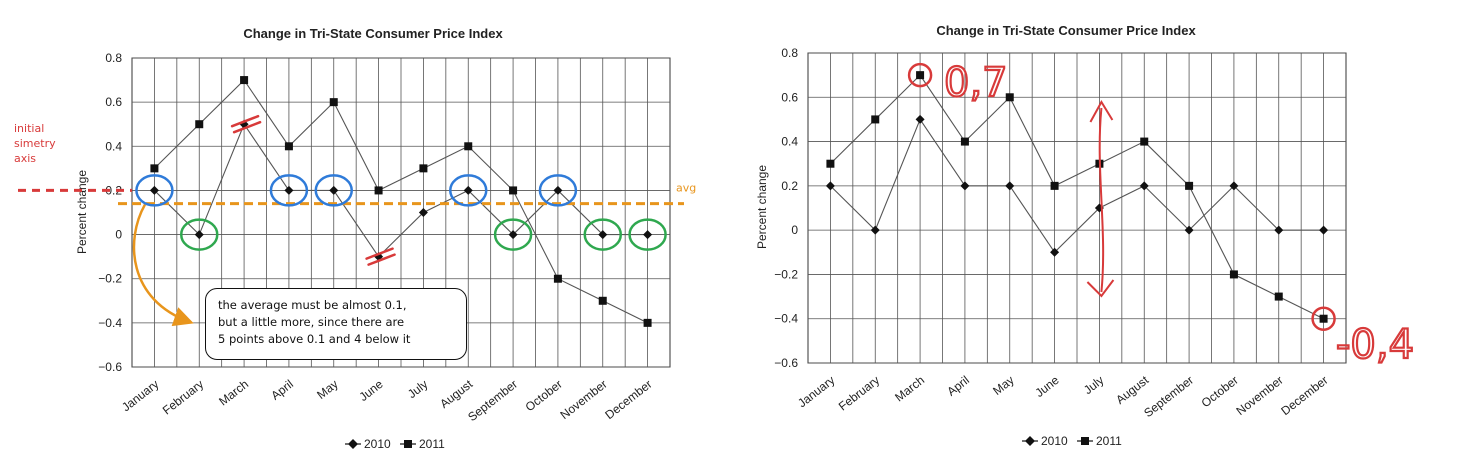 The width and height of the screenshot is (1470, 465). What do you see at coordinates (513, 234) in the screenshot?
I see `green-circle-september` at bounding box center [513, 234].